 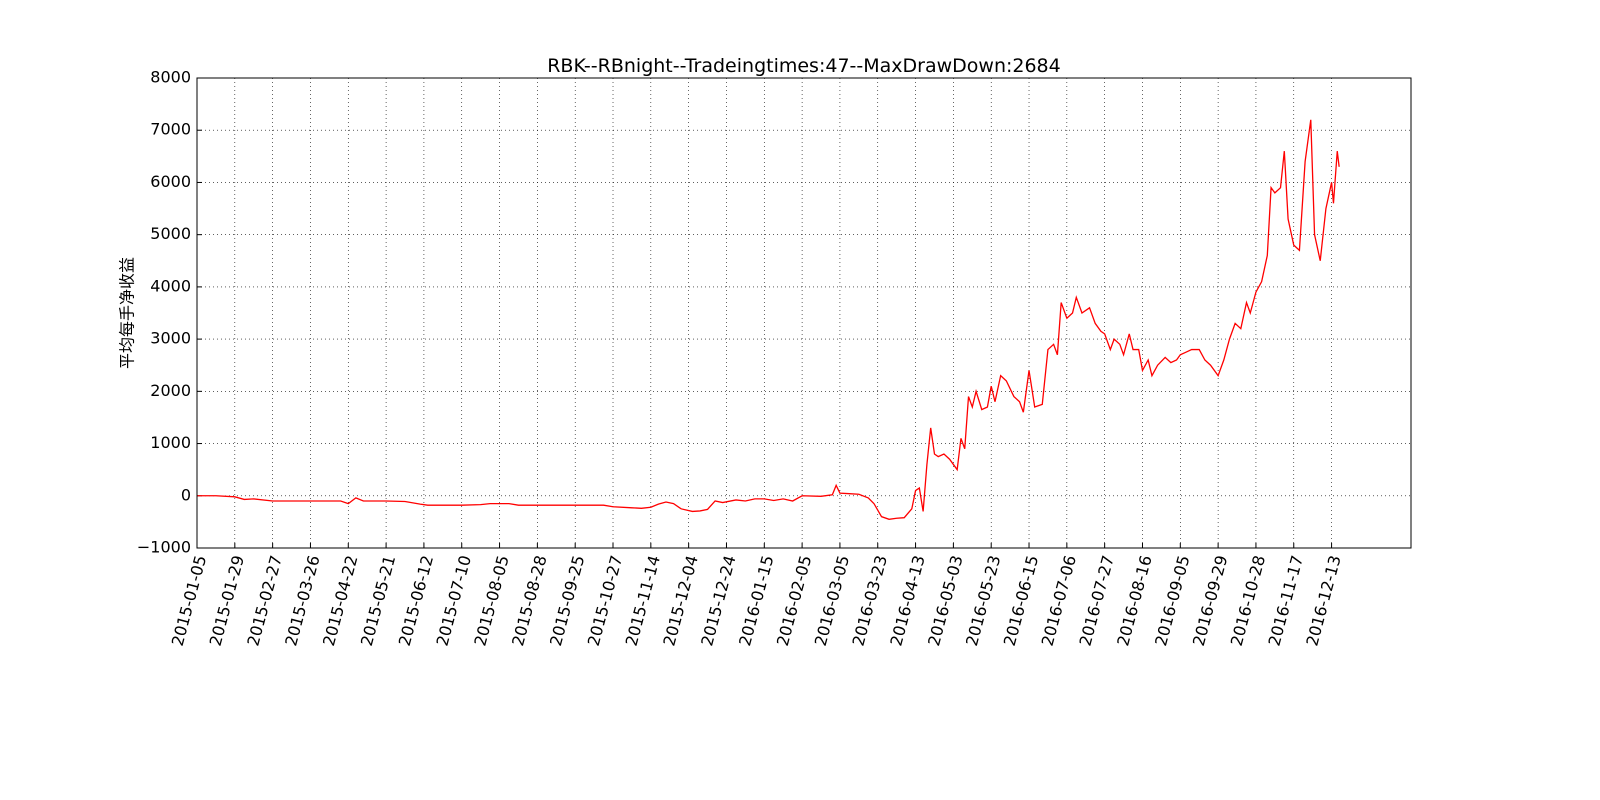 What do you see at coordinates (189, 600) in the screenshot?
I see `x-tick-label: 2015-01-05` at bounding box center [189, 600].